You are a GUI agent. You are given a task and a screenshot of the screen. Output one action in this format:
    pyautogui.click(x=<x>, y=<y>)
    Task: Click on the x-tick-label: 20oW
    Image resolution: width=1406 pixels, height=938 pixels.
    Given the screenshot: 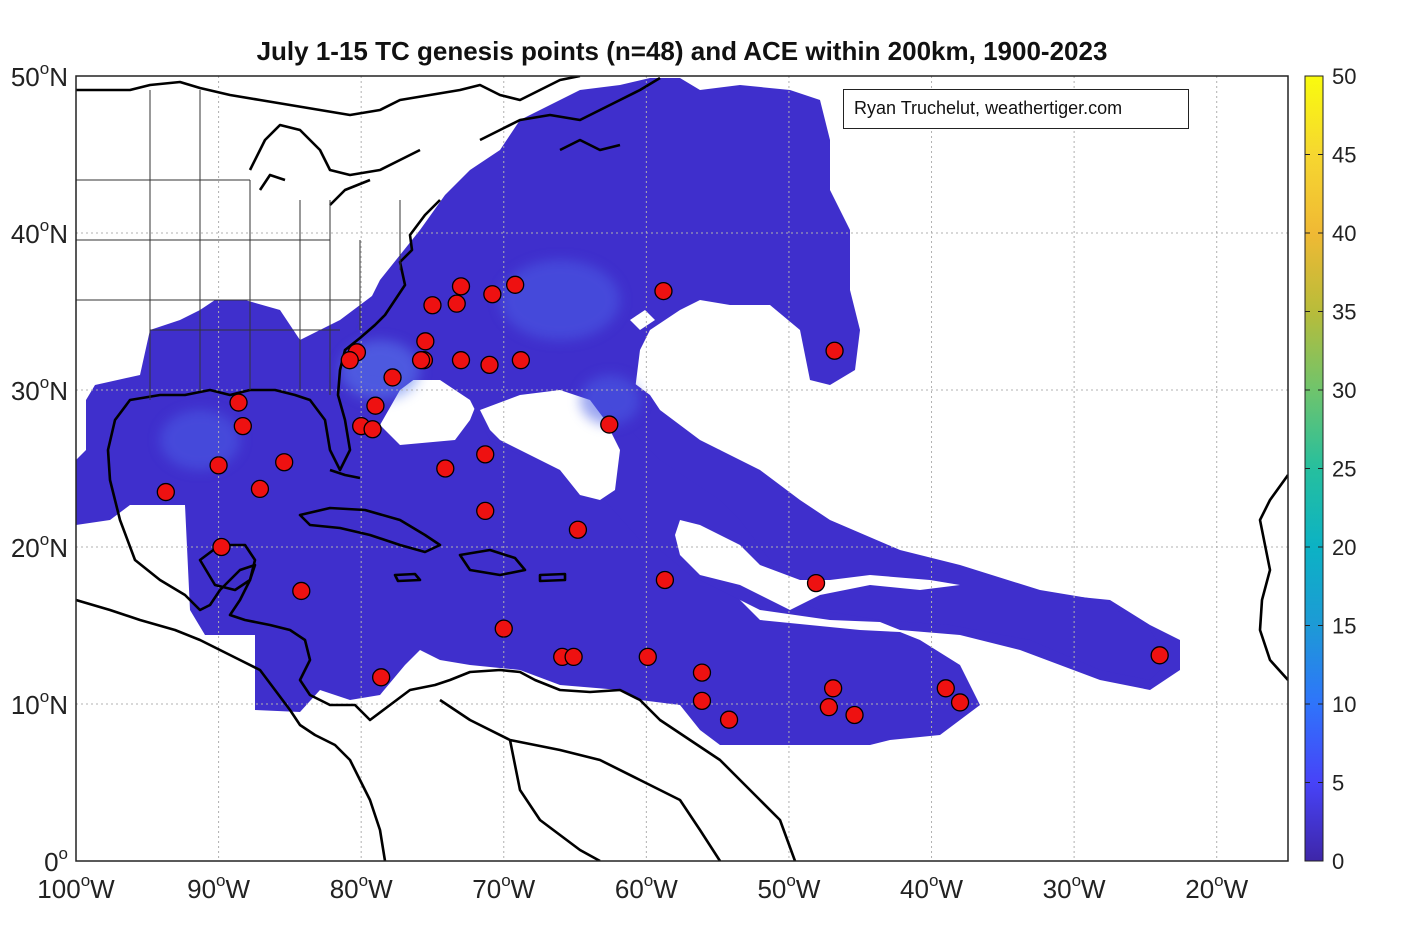 What is the action you would take?
    pyautogui.click(x=1216, y=887)
    